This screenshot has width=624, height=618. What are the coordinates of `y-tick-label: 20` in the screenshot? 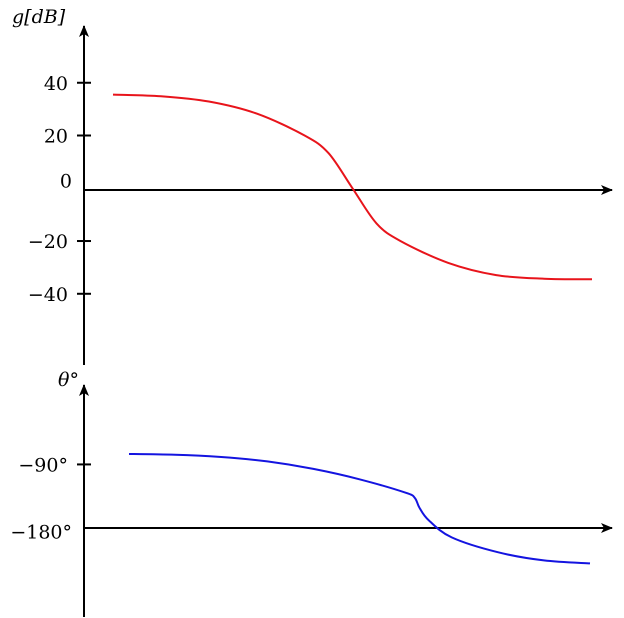 It's located at (56, 137).